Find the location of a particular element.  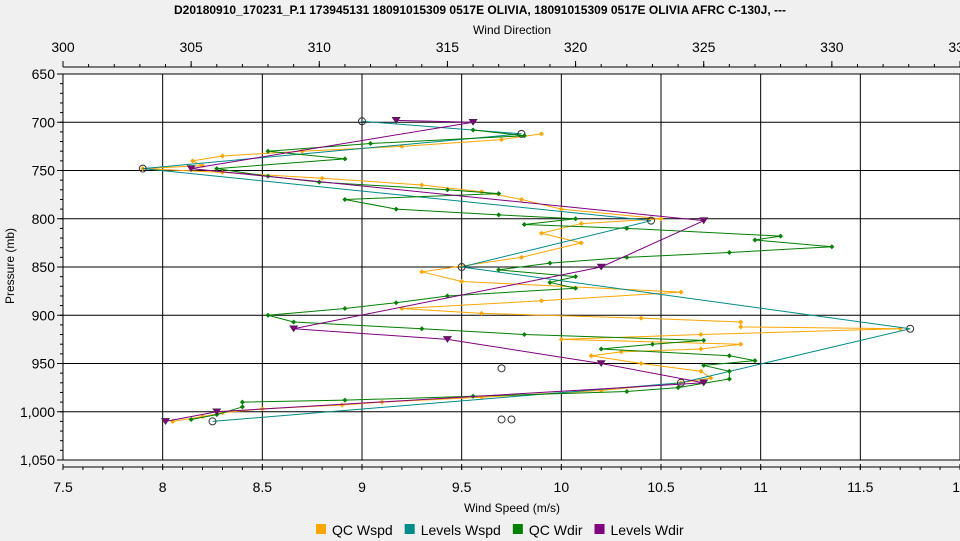

y-tick-label: 650 is located at coordinates (44, 74).